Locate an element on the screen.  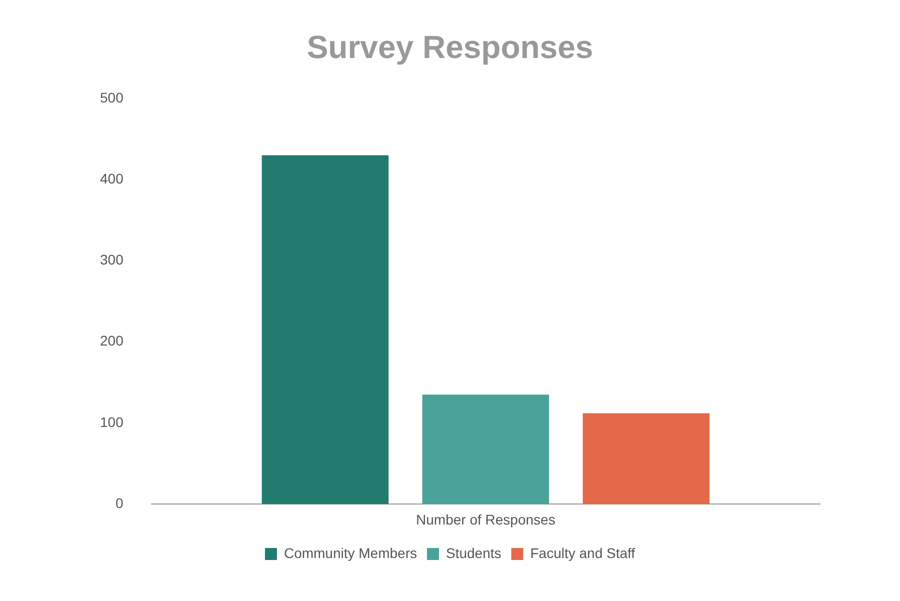
y-tick-label: 200 is located at coordinates (112, 340).